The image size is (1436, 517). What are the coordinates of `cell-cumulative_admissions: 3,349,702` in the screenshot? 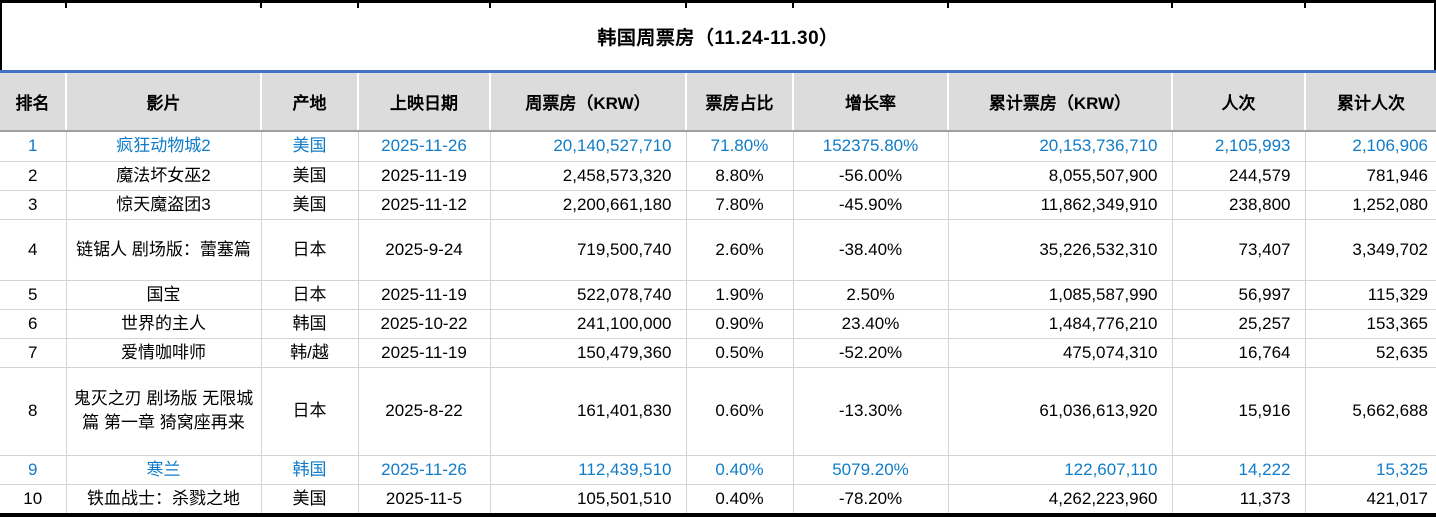 It's located at (1370, 250).